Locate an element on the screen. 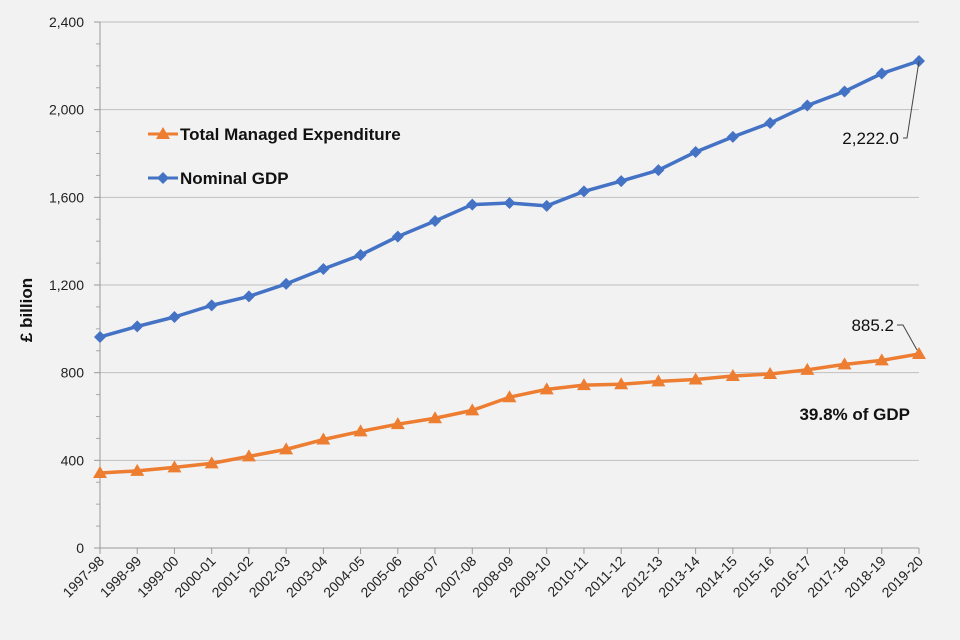 The width and height of the screenshot is (960, 640). legend: Total Managed Expenditure Nominal GDP is located at coordinates (274, 156).